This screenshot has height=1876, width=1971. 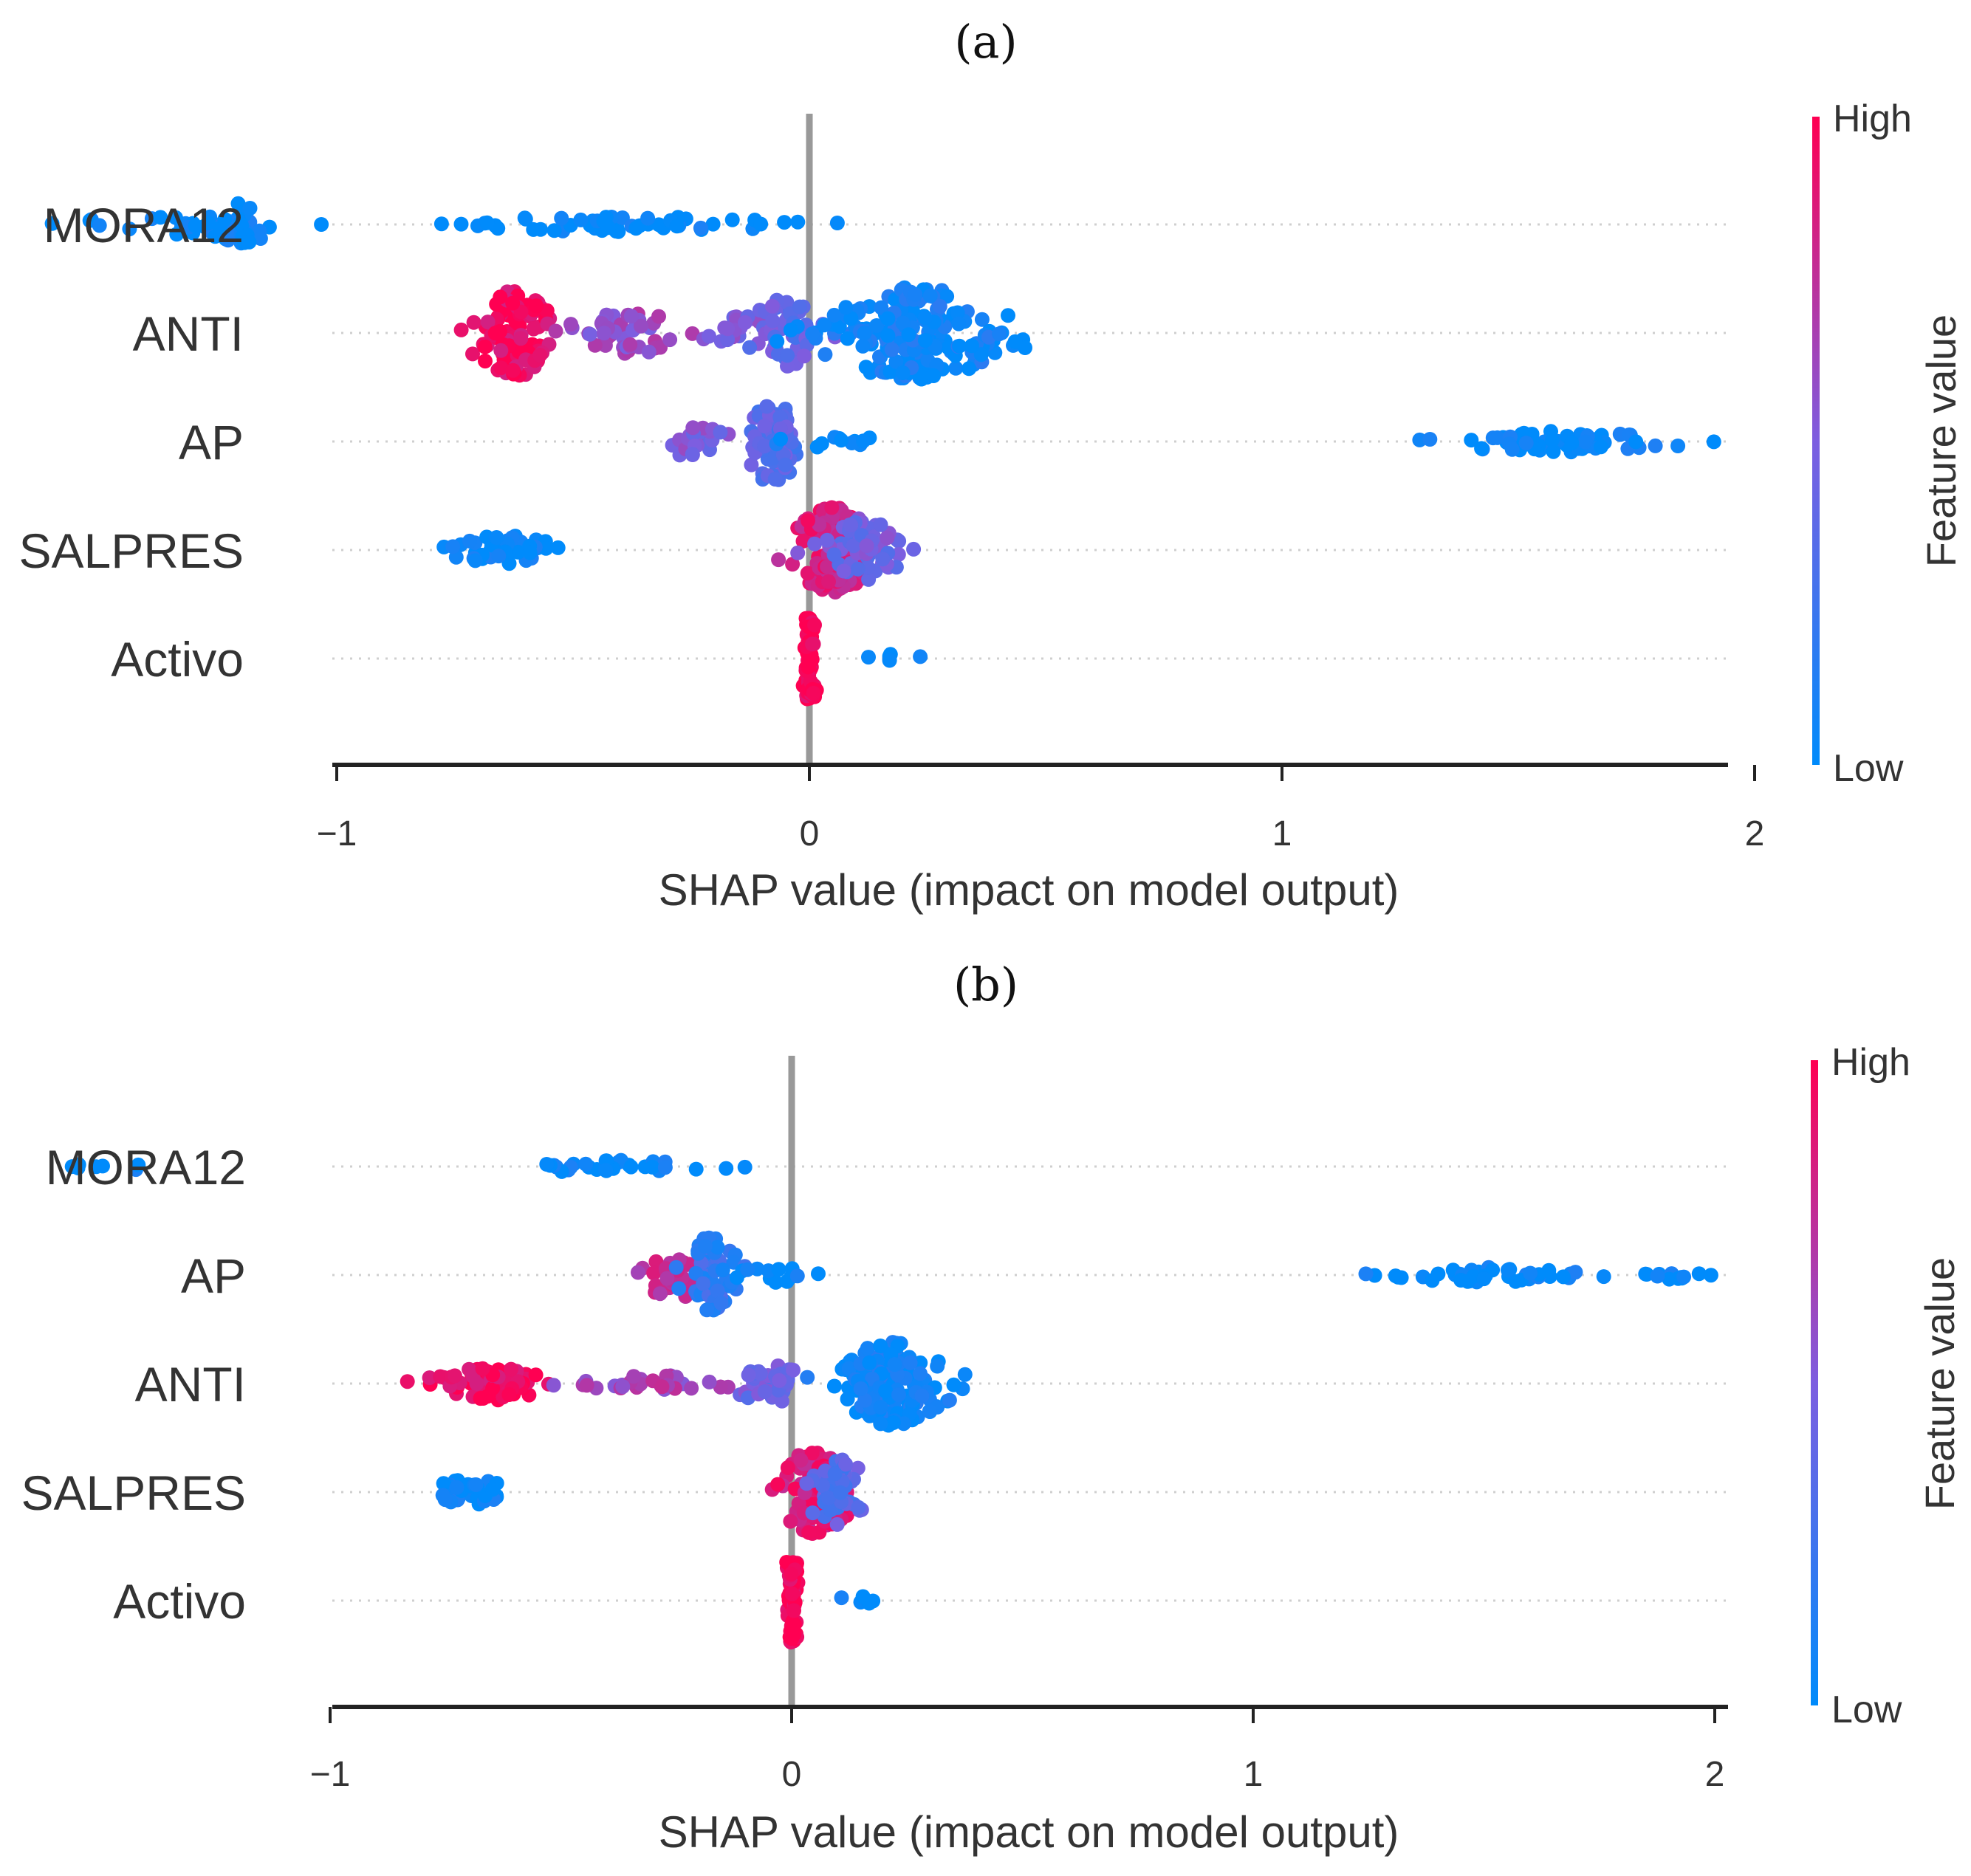 I want to click on x-axis-title: SHAP value (impact on model output), so click(x=1029, y=890).